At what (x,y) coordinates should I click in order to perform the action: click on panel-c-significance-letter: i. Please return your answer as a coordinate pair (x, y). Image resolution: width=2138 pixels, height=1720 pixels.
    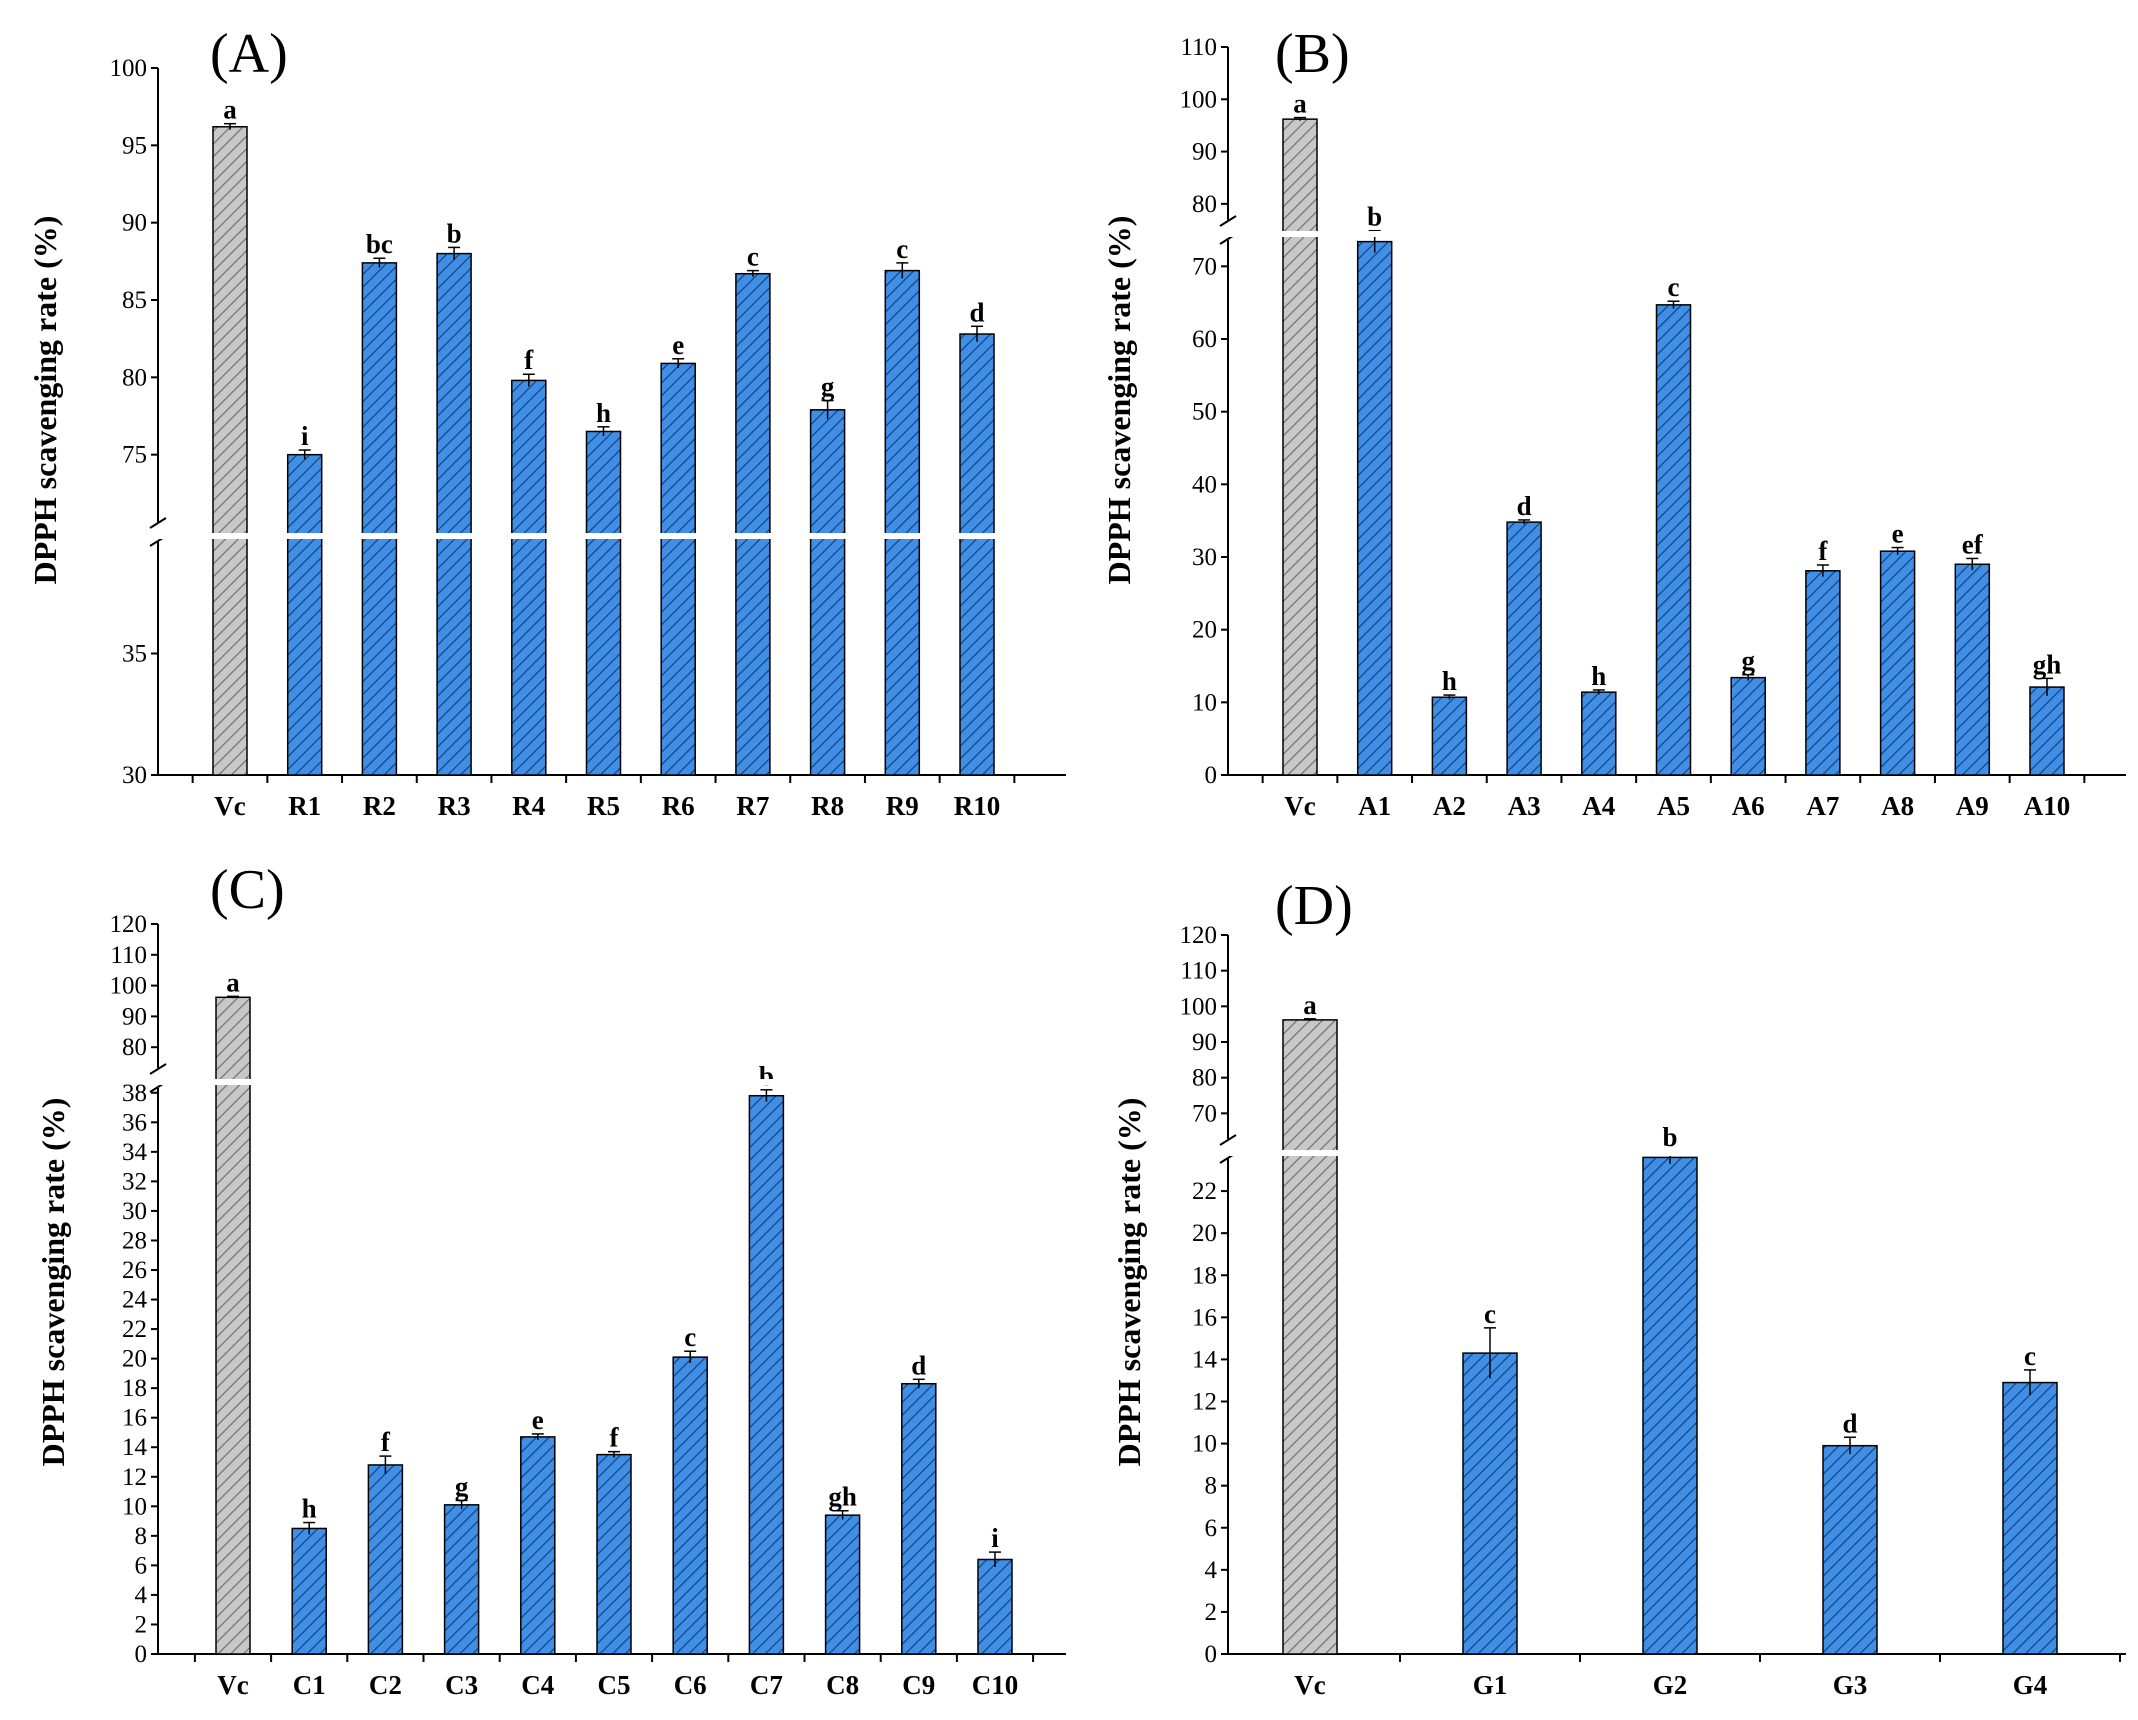
    Looking at the image, I should click on (995, 1538).